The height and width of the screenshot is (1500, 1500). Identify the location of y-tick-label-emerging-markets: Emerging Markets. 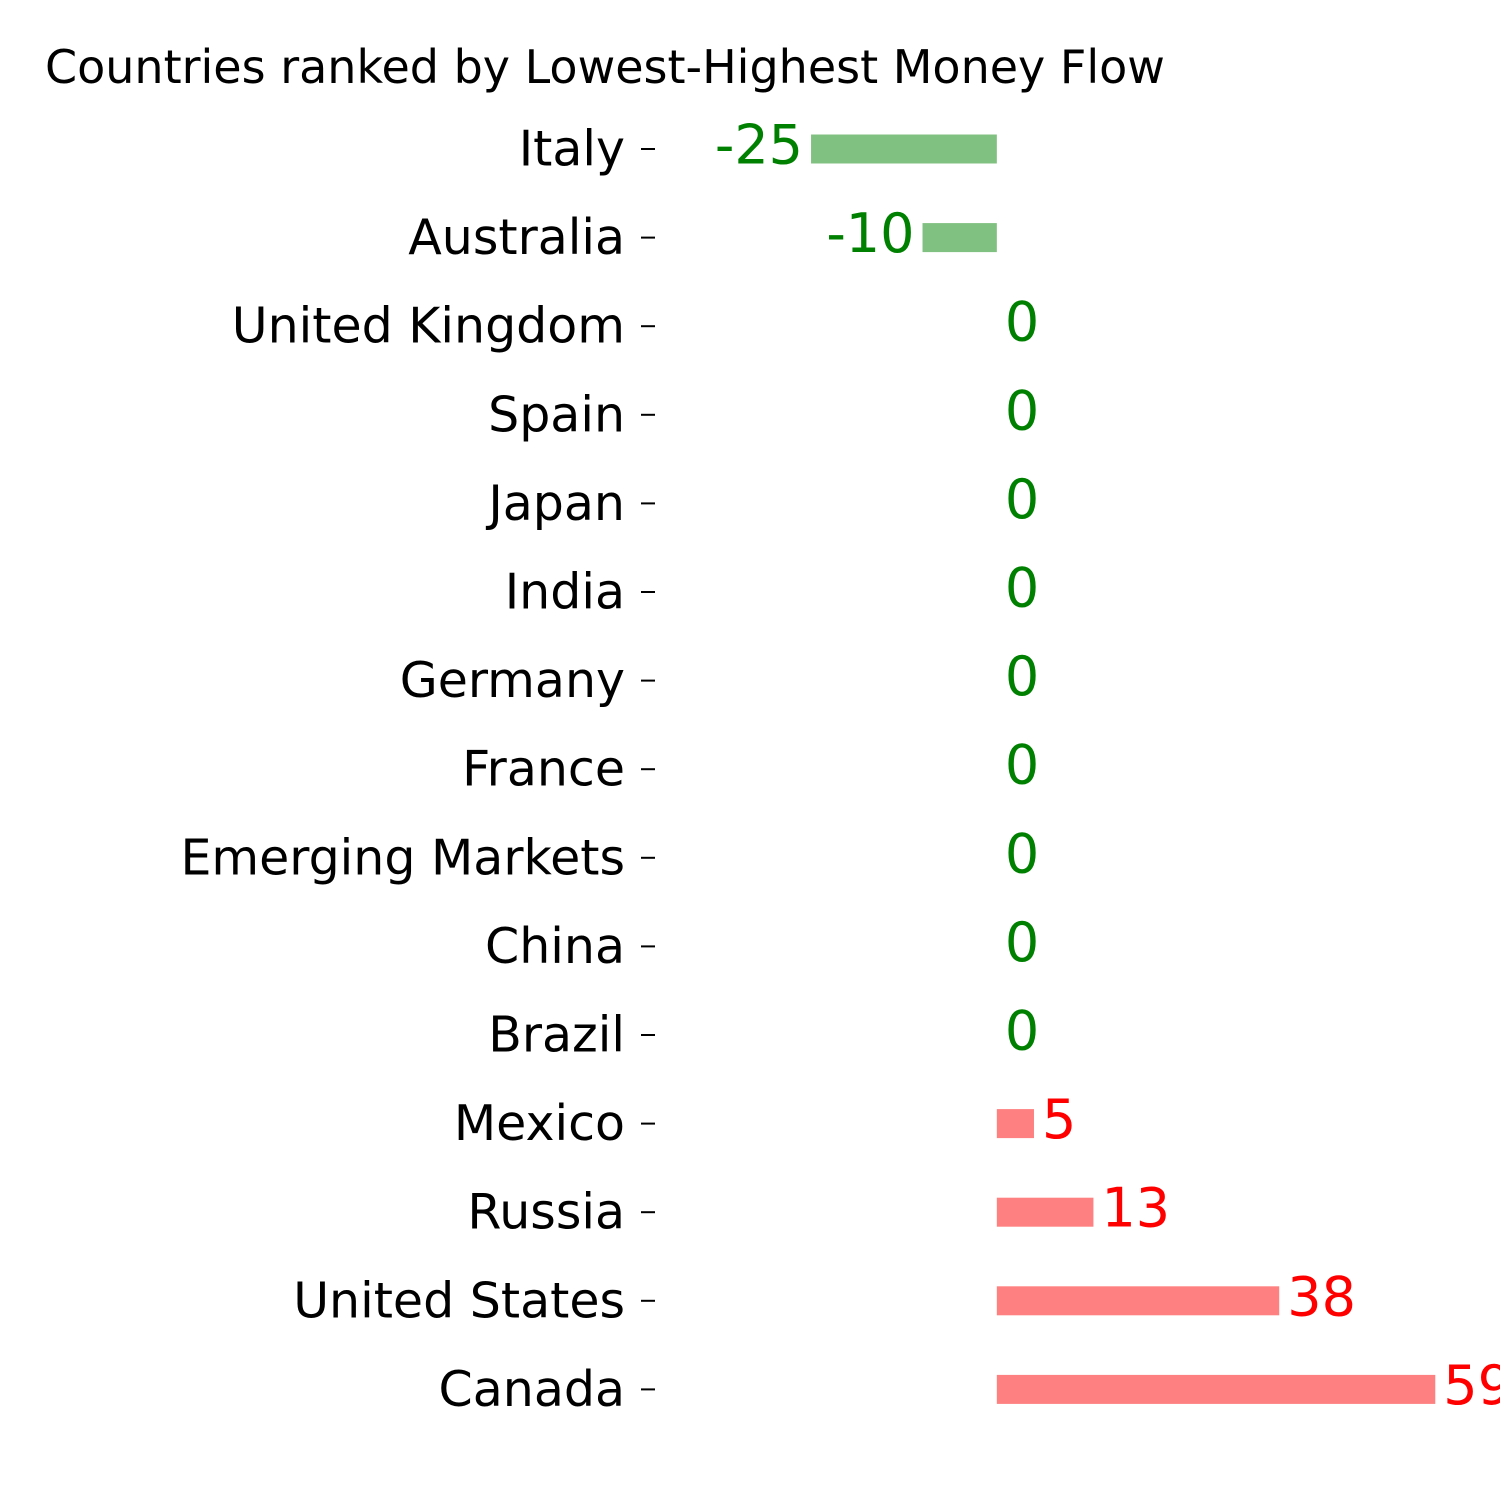
(402, 857).